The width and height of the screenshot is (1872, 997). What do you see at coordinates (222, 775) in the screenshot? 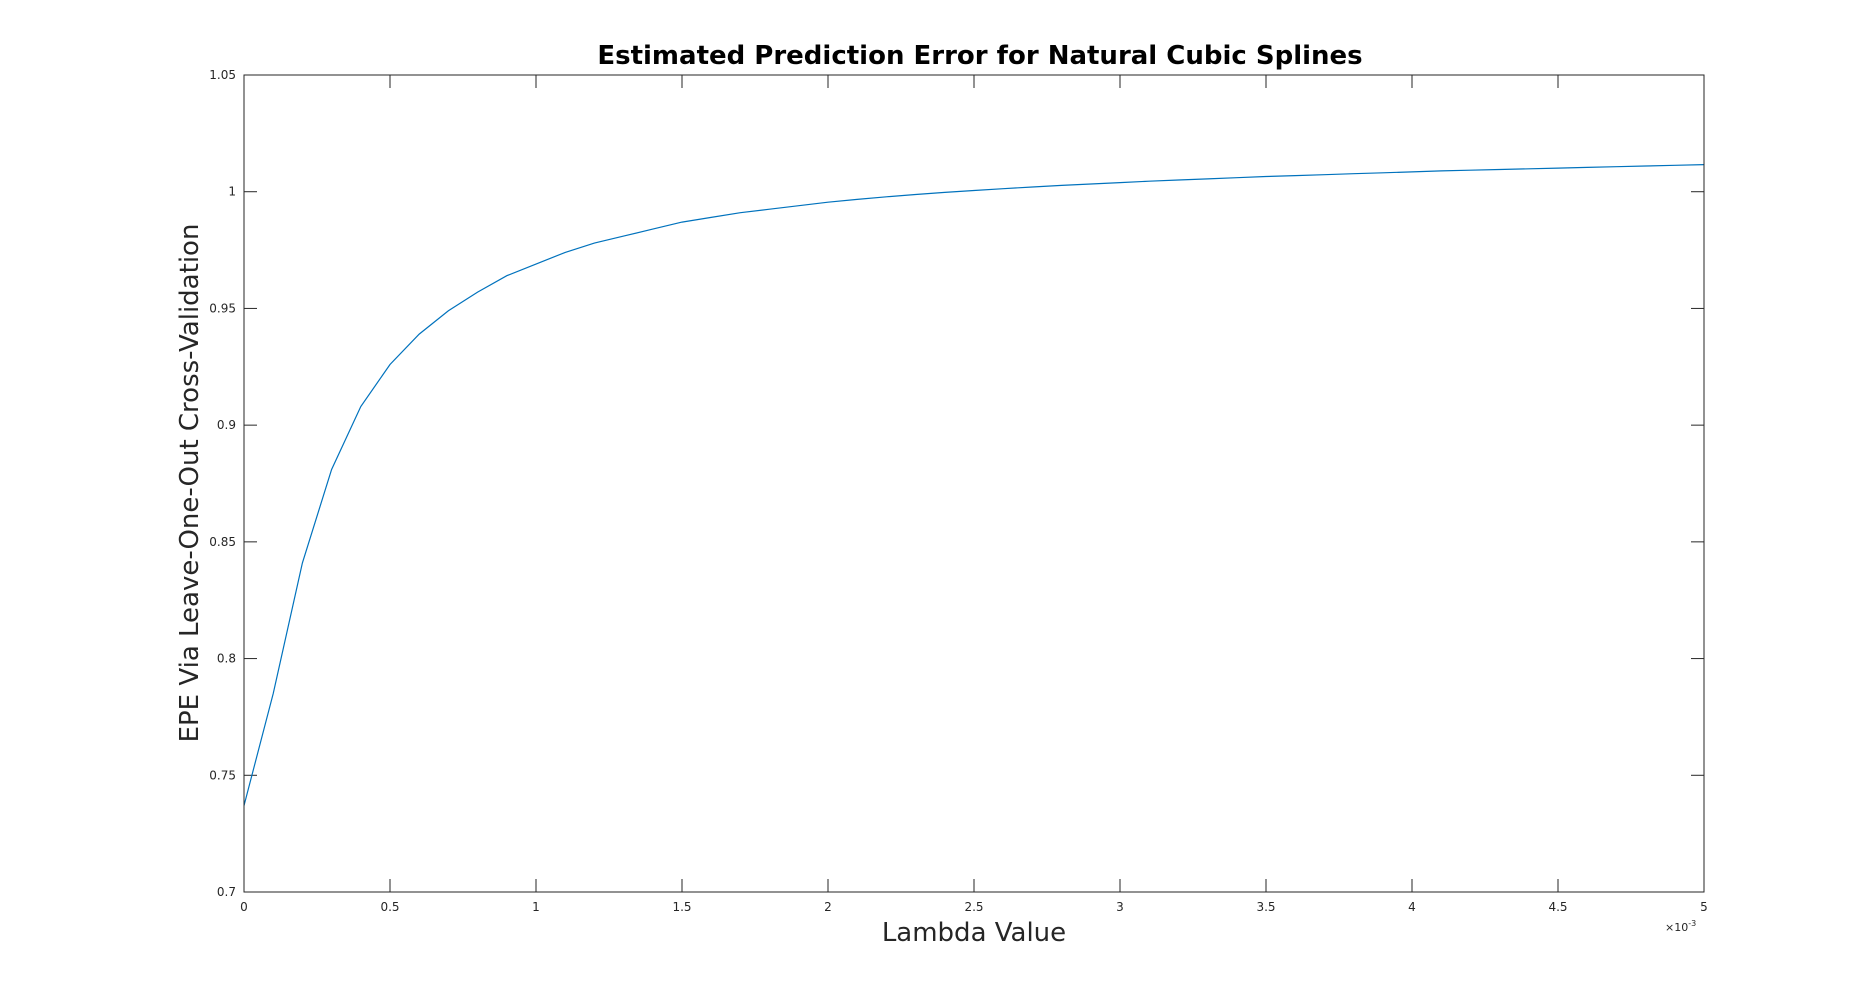
I see `y-tick-label: 0.75` at bounding box center [222, 775].